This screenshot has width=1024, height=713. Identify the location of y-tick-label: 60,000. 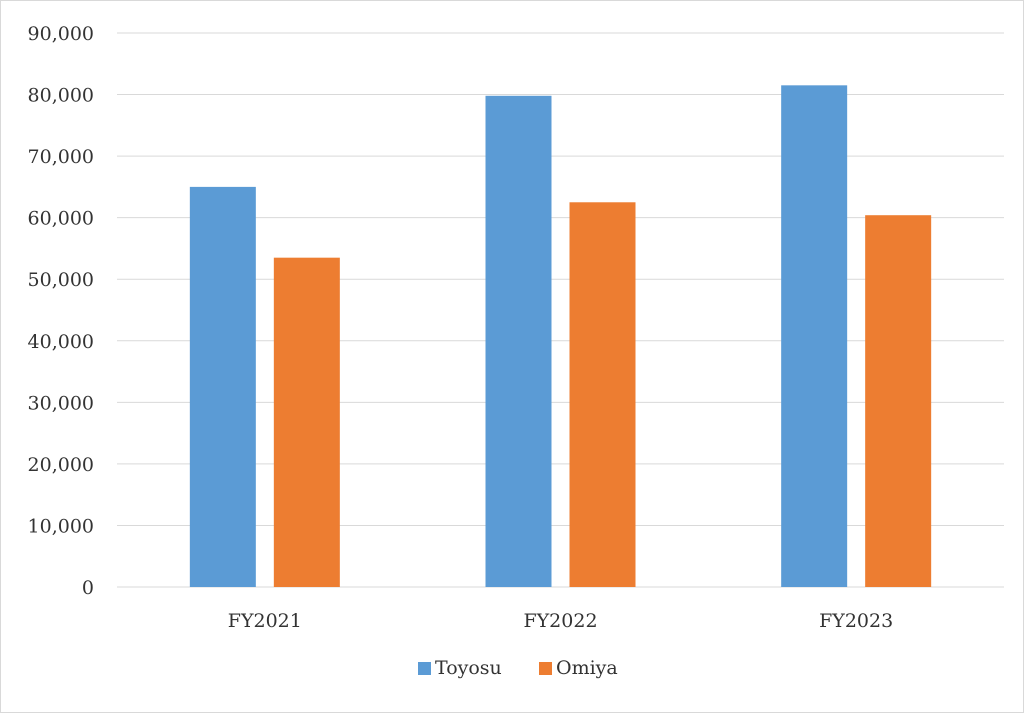
(61, 219).